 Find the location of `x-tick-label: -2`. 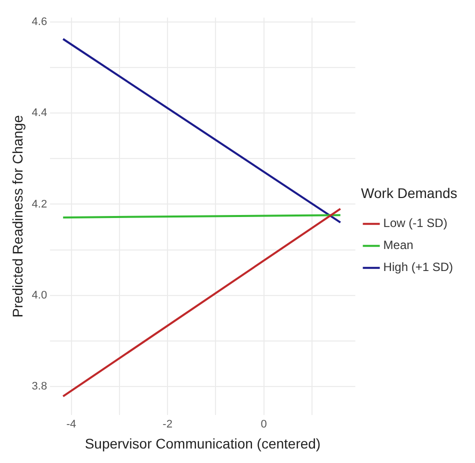

x-tick-label: -2 is located at coordinates (167, 424).